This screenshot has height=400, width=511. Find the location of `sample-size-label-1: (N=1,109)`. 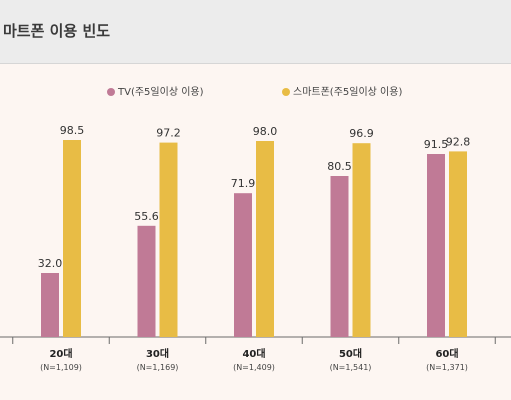

sample-size-label-1: (N=1,109) is located at coordinates (61, 367).